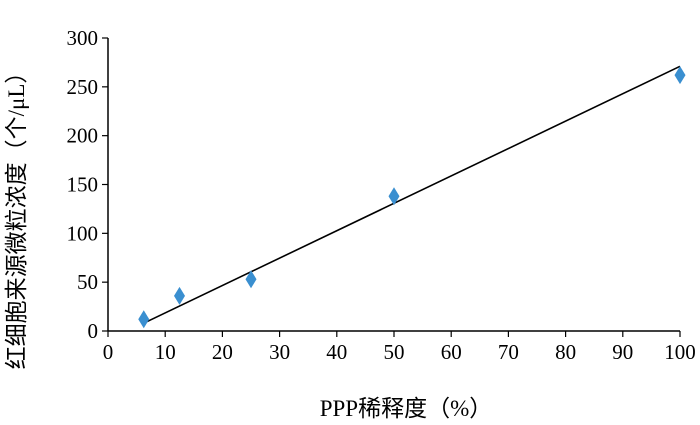  Describe the element at coordinates (508, 352) in the screenshot. I see `x-tick-label: 70` at that location.